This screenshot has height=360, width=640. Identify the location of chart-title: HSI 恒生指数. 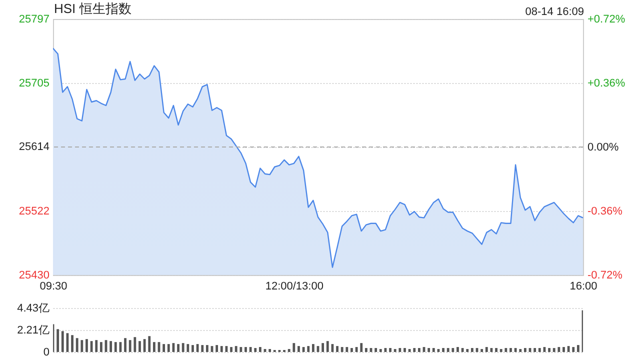
(93, 9).